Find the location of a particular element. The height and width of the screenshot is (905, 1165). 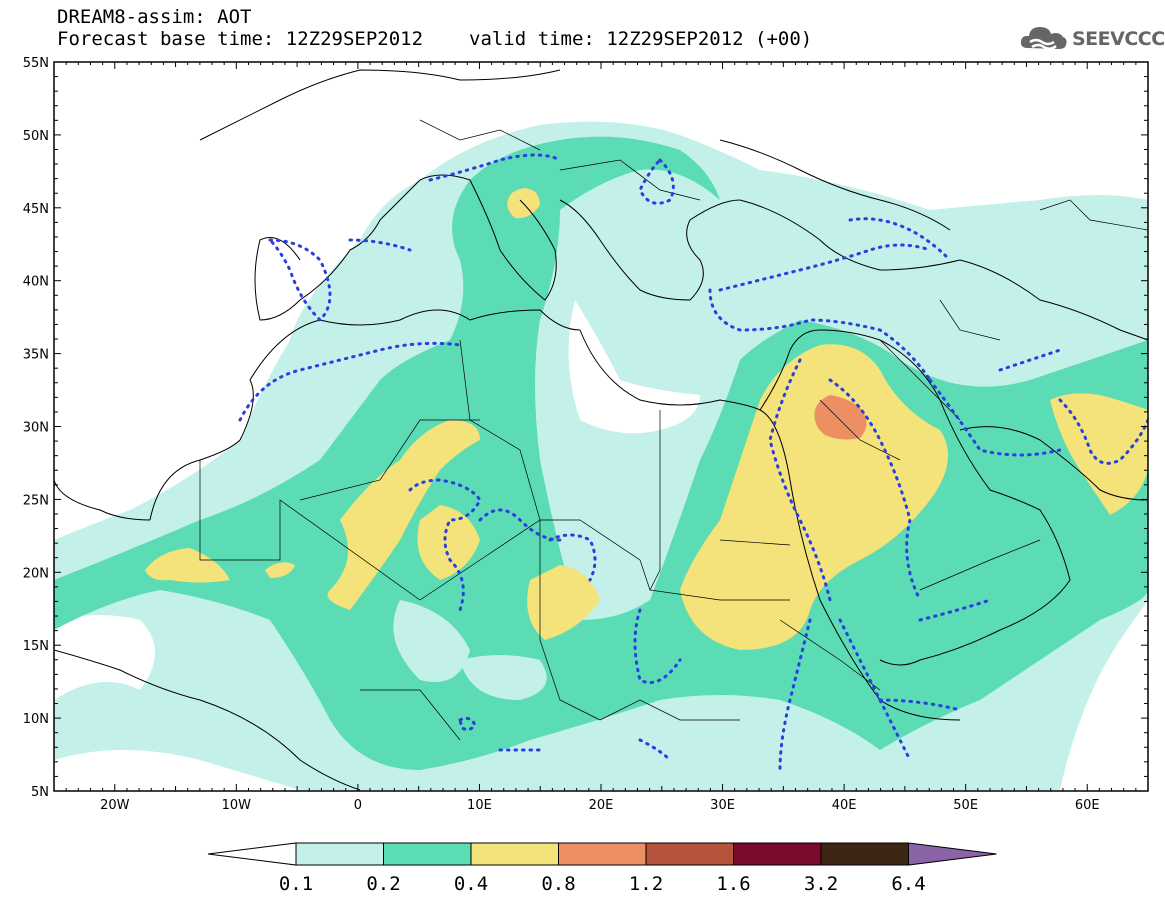

lon-label: 20E is located at coordinates (601, 805).